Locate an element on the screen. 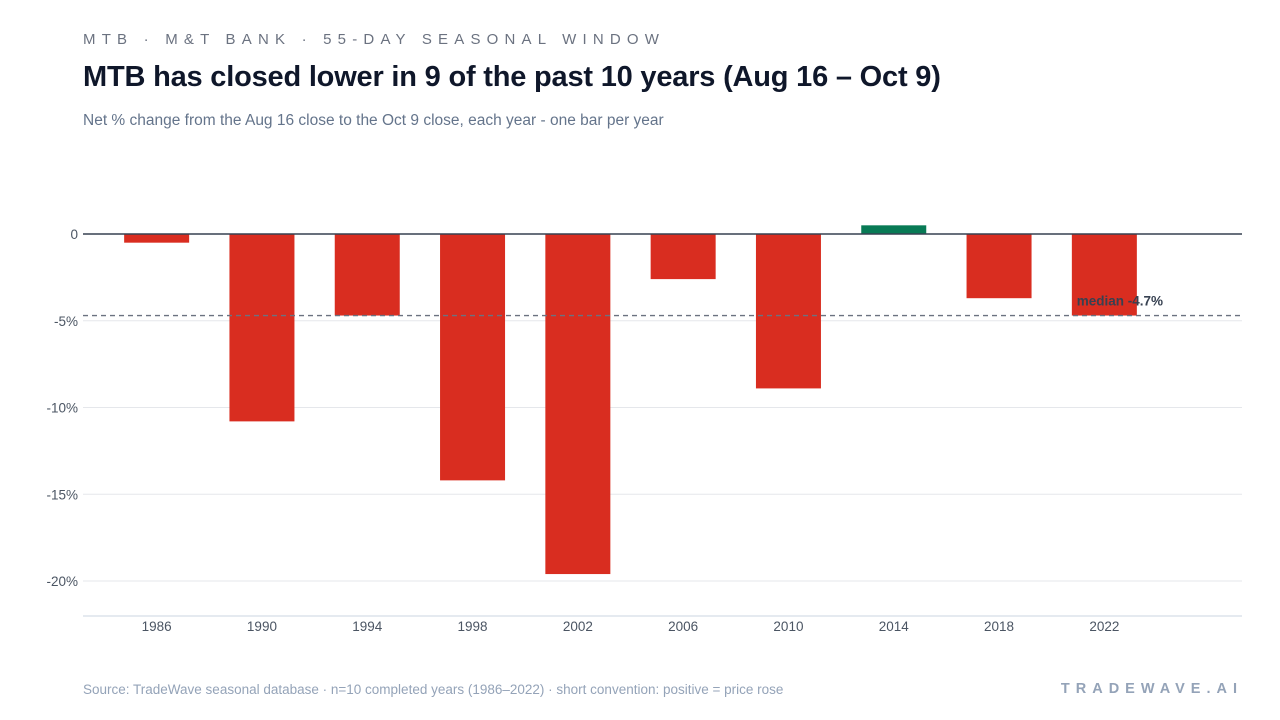 The width and height of the screenshot is (1280, 720). x-tick-label: 2022 is located at coordinates (1104, 626).